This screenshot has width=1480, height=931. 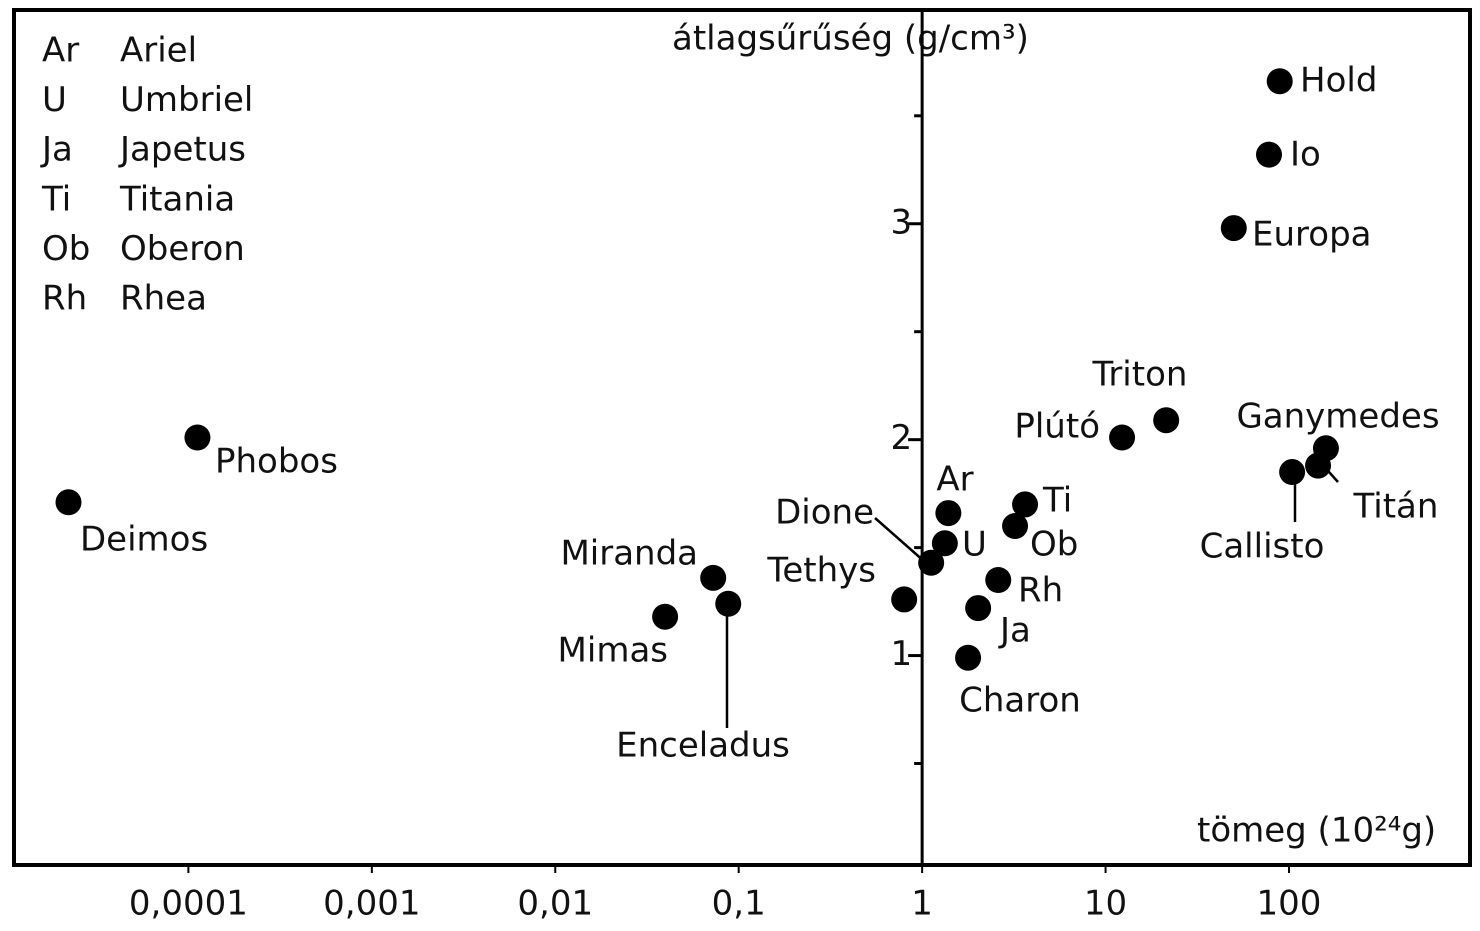 What do you see at coordinates (954, 480) in the screenshot?
I see `point-label: Ar` at bounding box center [954, 480].